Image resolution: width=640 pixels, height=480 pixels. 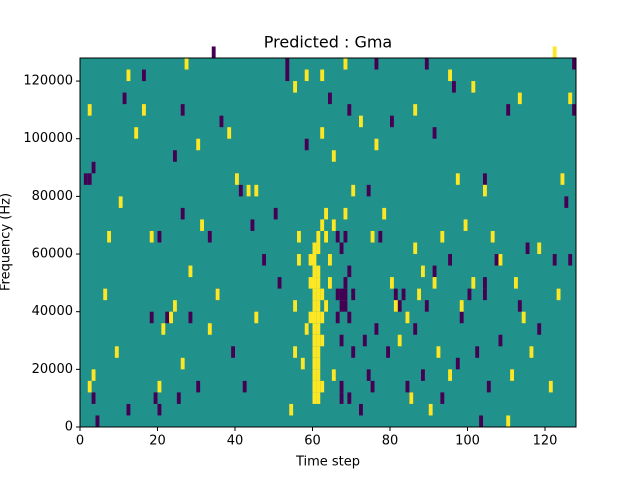 I want to click on y-tick-label: 0, so click(x=69, y=427).